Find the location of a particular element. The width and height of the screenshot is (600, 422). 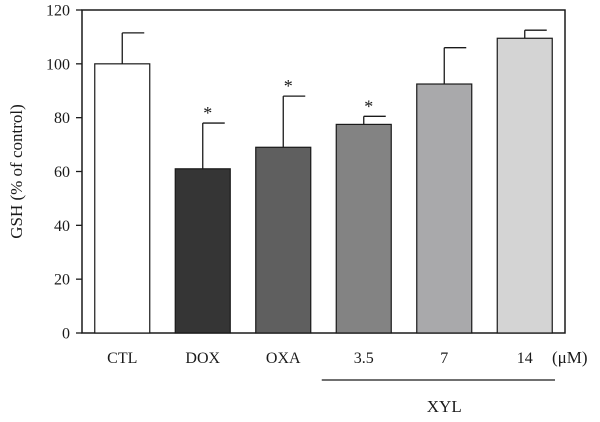

unit-label: (μM) is located at coordinates (570, 357).